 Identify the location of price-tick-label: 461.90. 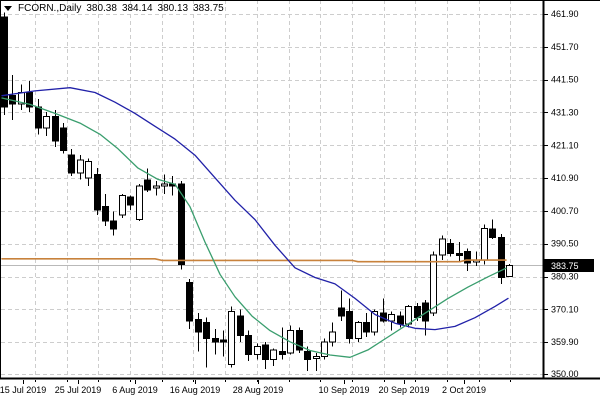
(565, 14).